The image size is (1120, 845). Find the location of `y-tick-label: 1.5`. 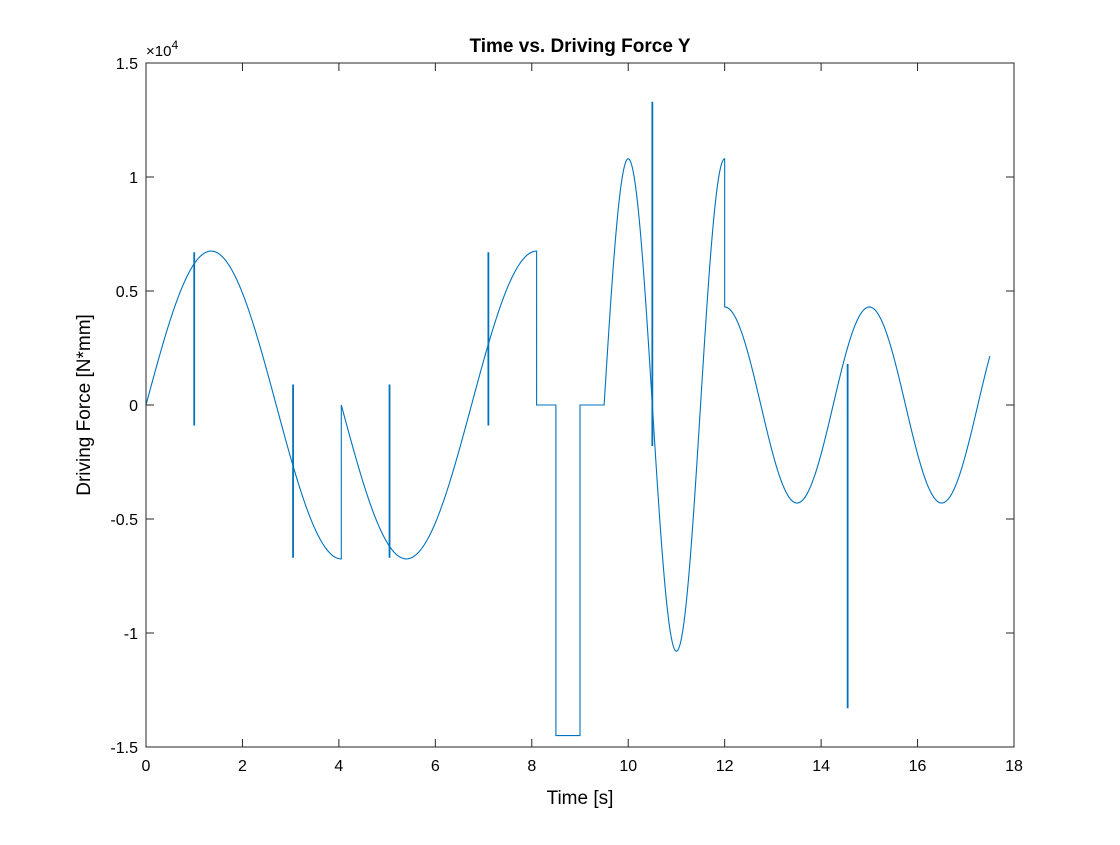

y-tick-label: 1.5 is located at coordinates (127, 64).